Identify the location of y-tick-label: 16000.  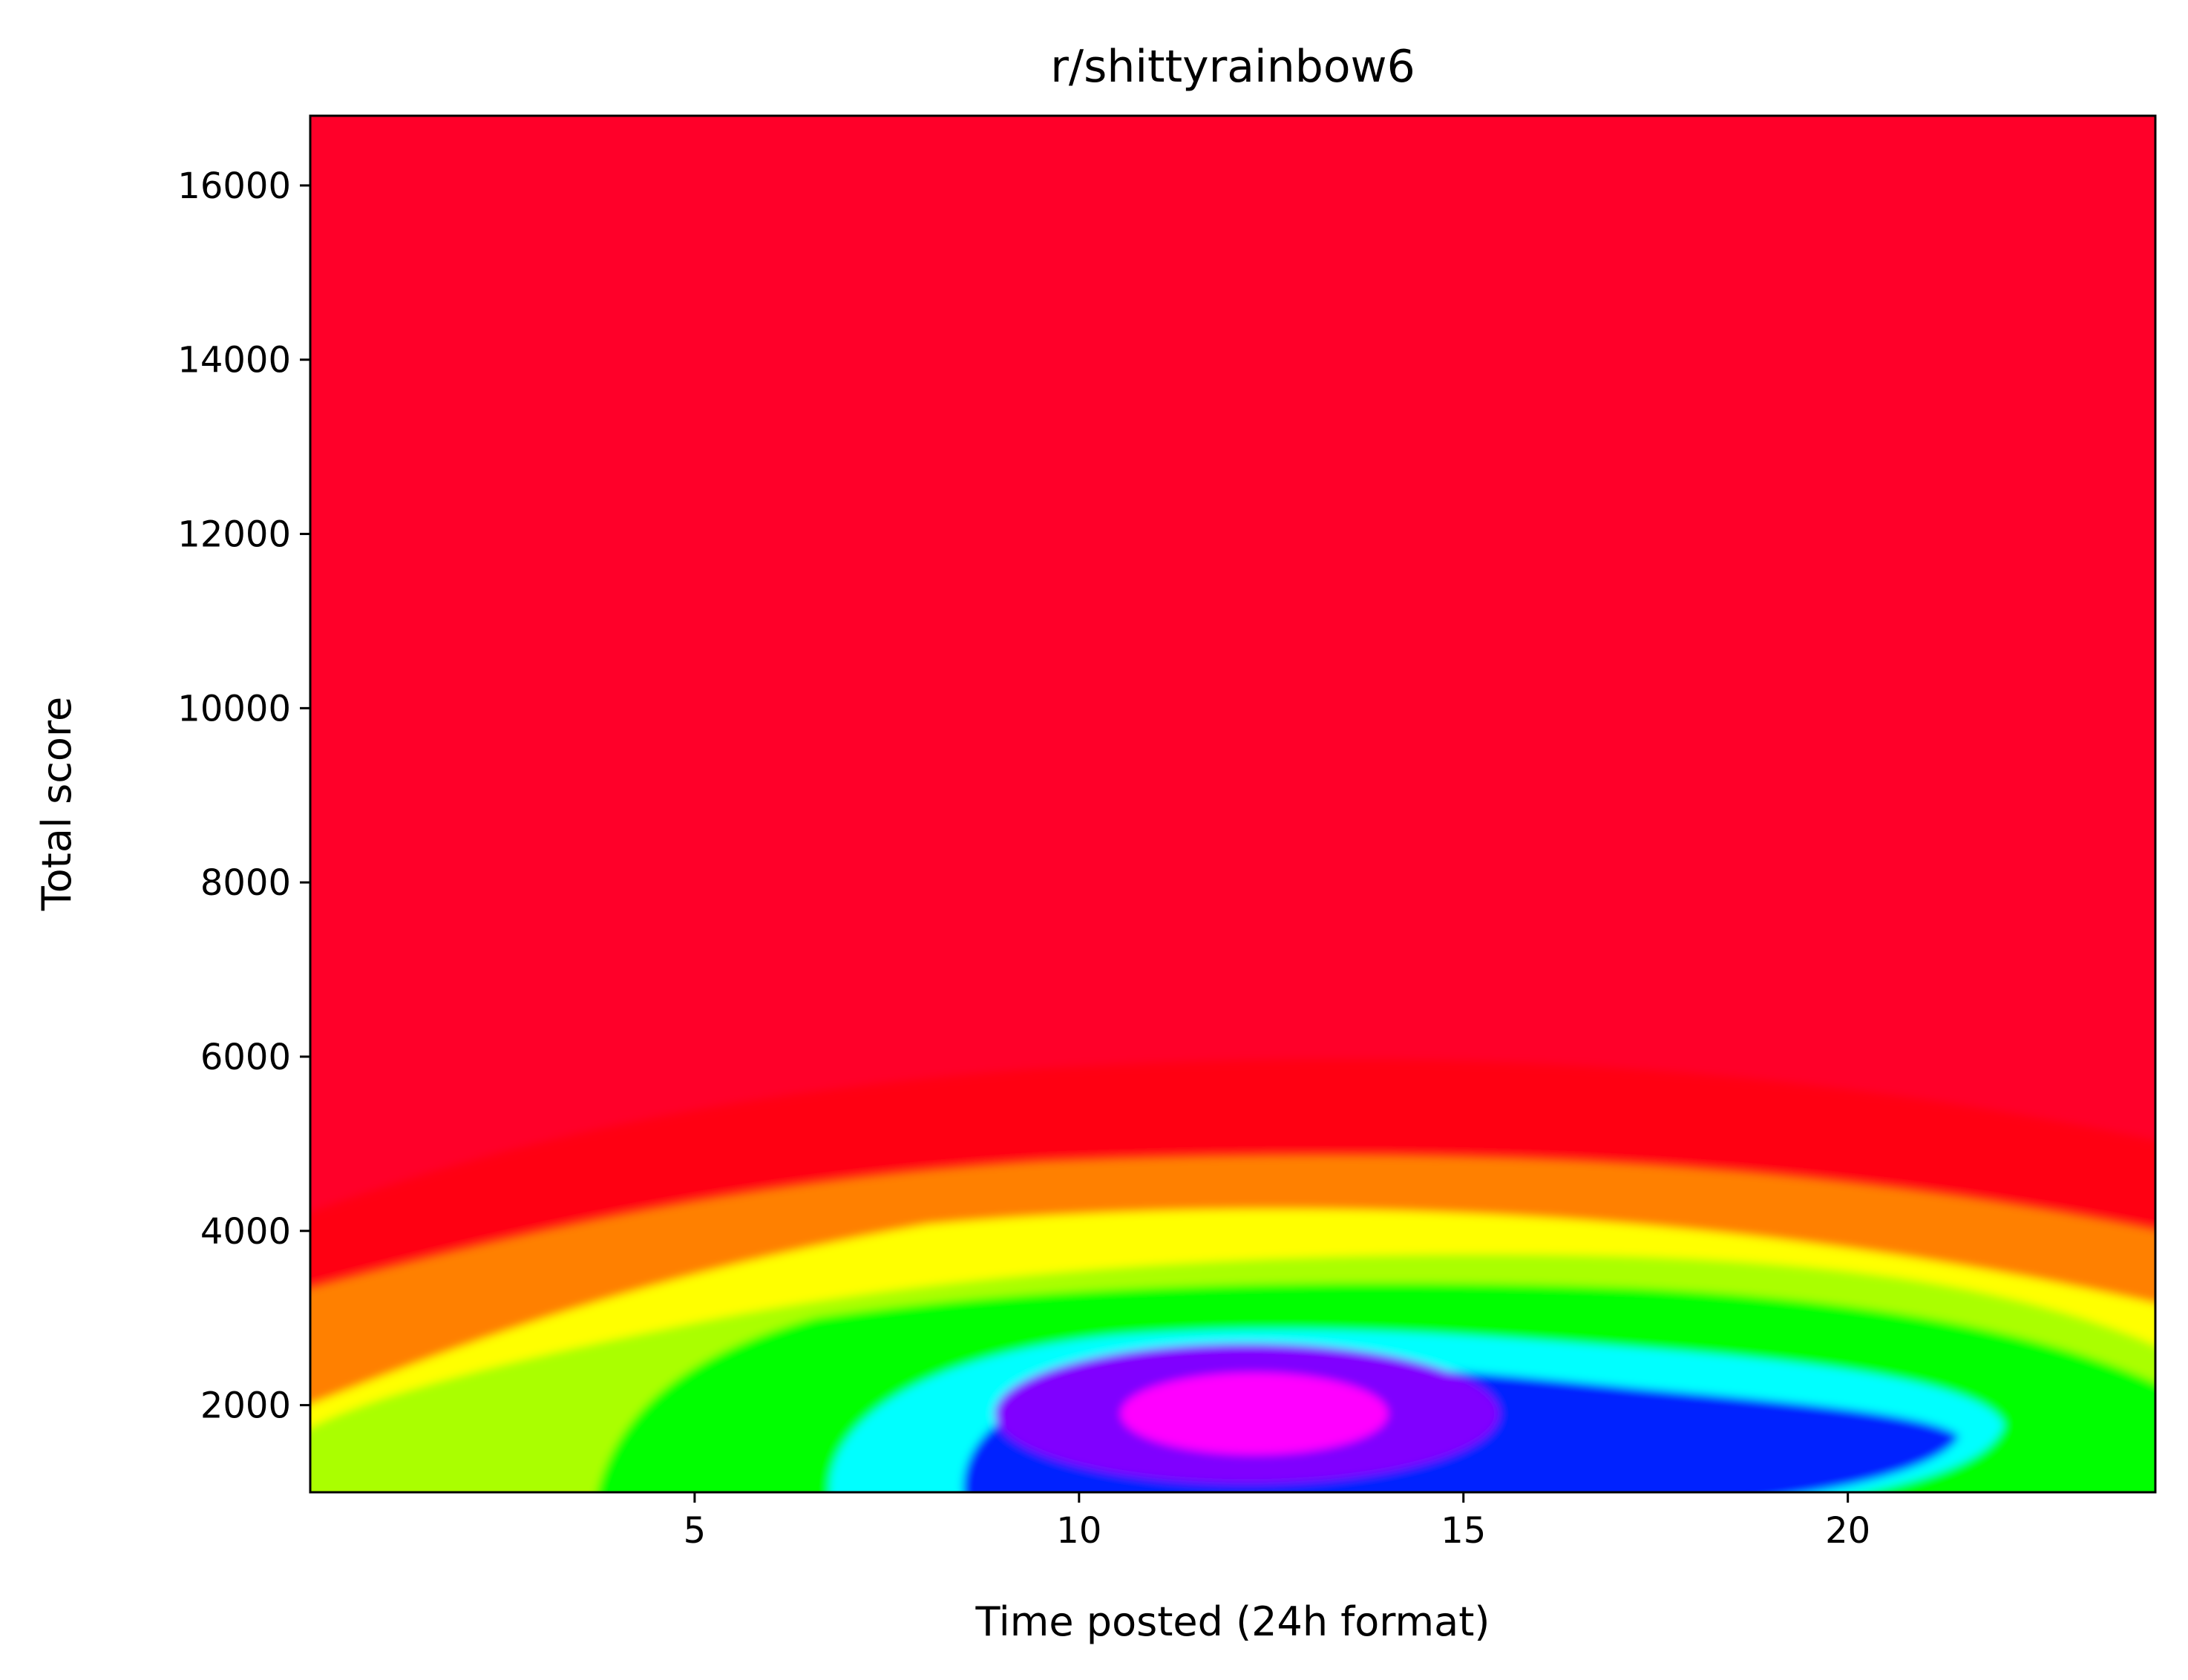
(234, 186).